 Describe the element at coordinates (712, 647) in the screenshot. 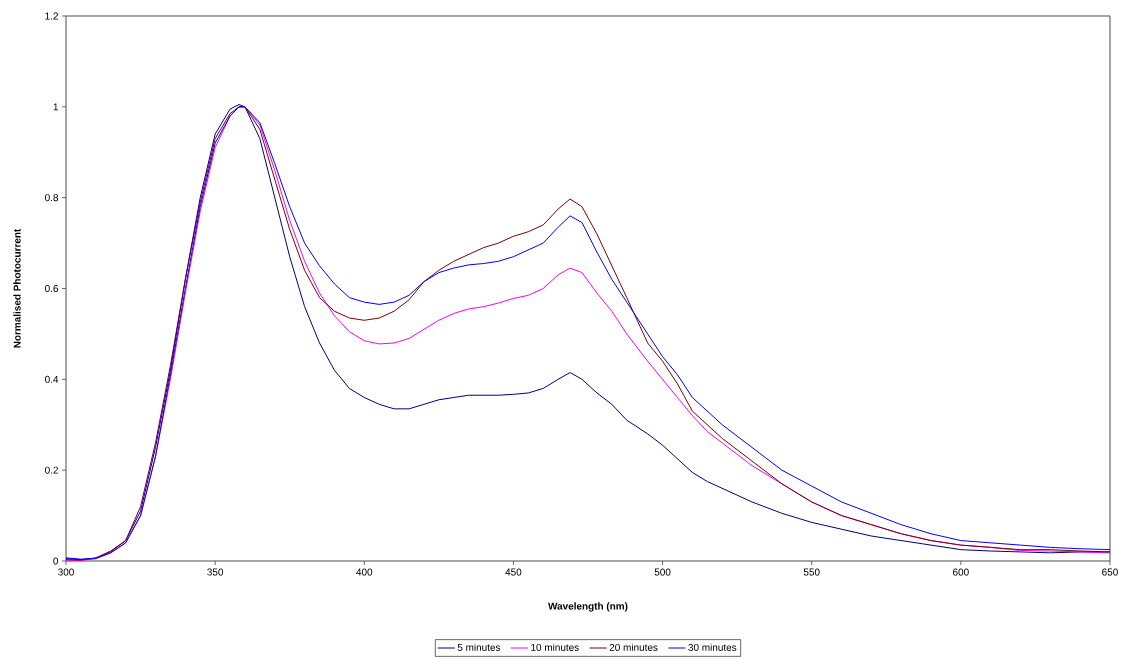

I see `legend-label: 30 minutes` at that location.